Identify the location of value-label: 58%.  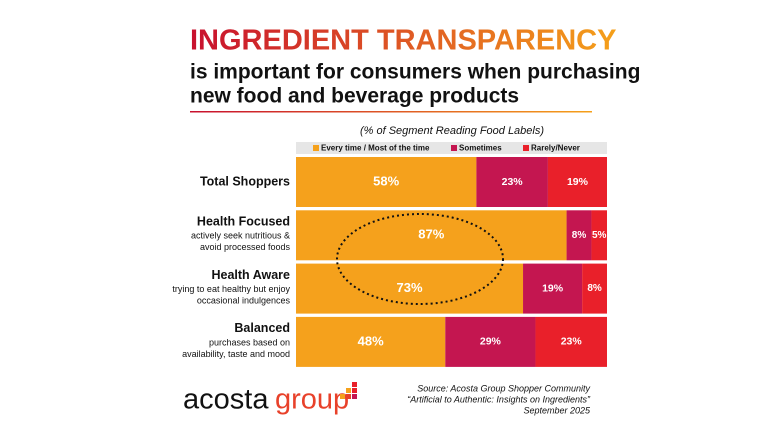
(386, 180).